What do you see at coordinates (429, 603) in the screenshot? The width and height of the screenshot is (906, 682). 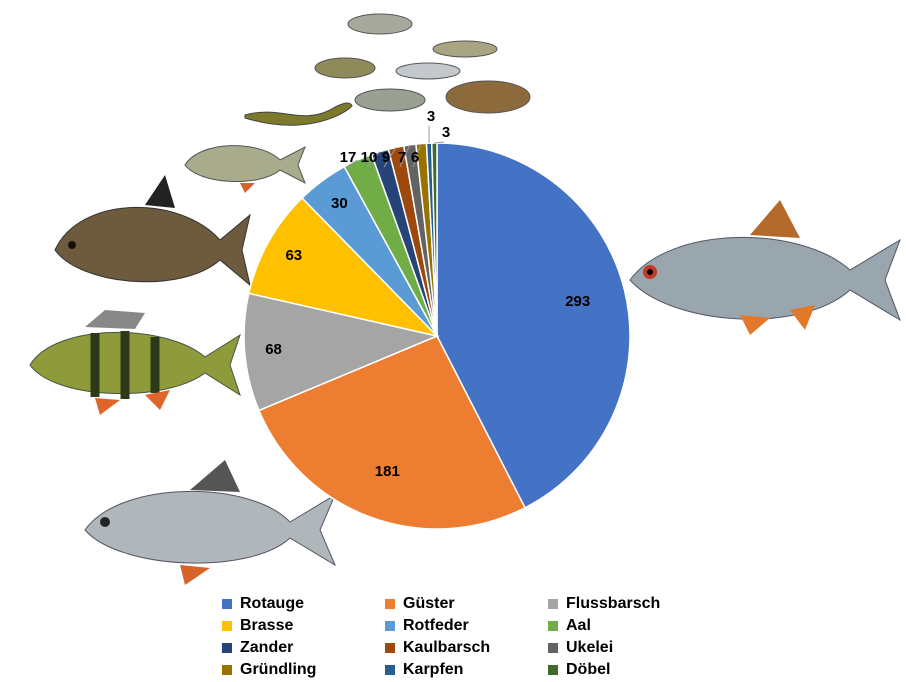 I see `legend-label: Güster` at bounding box center [429, 603].